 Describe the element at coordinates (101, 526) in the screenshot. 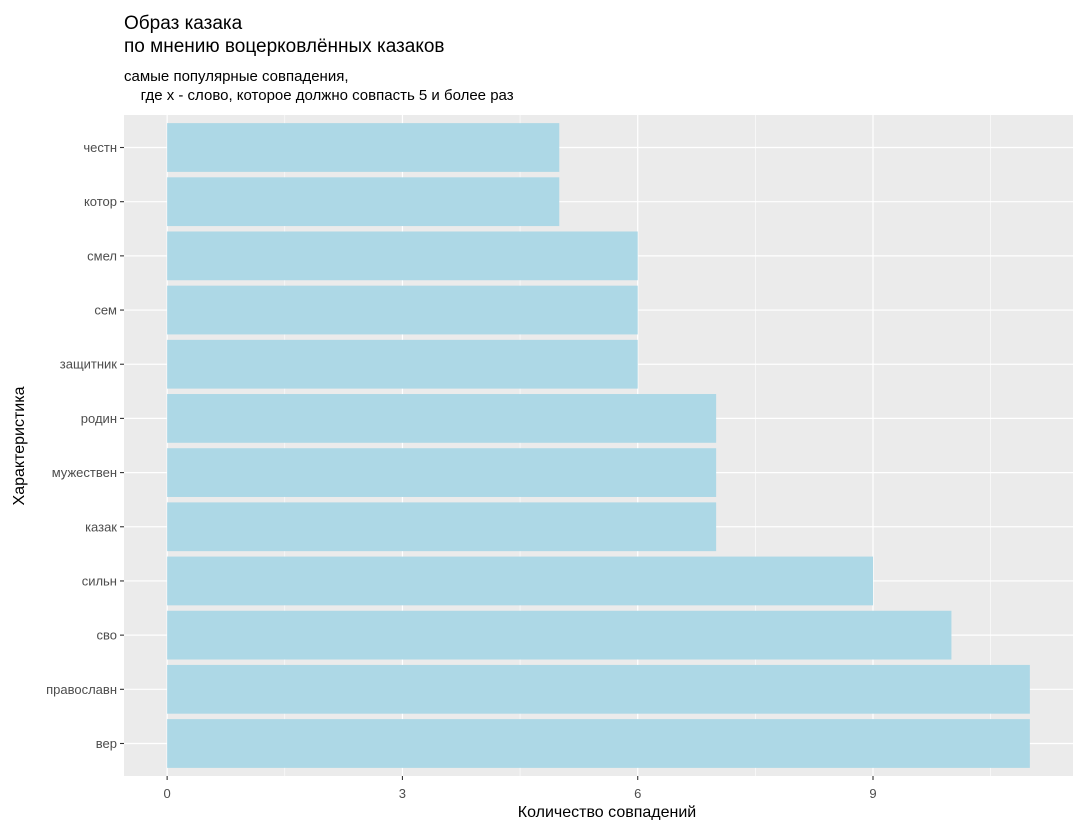

I see `y-tick-label: казак` at that location.